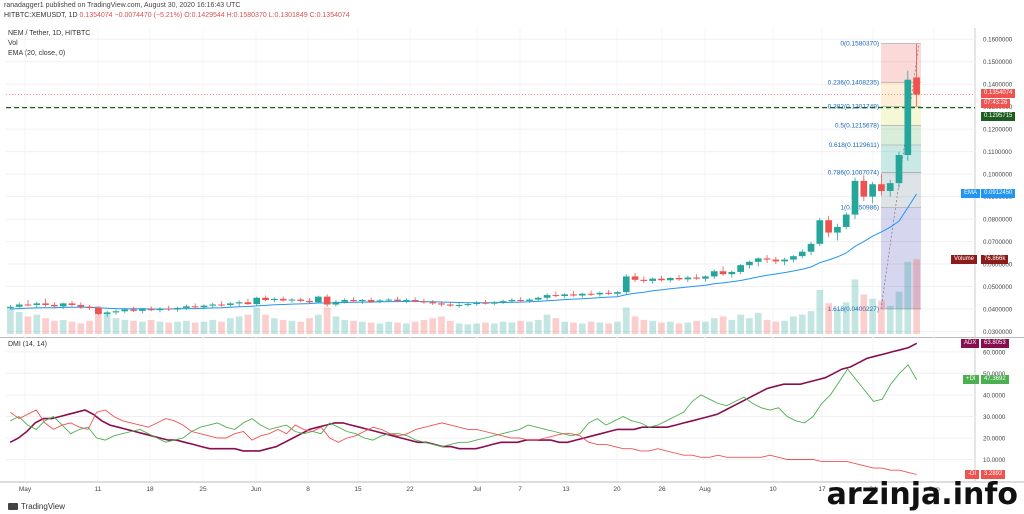 The height and width of the screenshot is (514, 1024). Describe the element at coordinates (998, 62) in the screenshot. I see `price-tick-label: 0.1500000` at that location.